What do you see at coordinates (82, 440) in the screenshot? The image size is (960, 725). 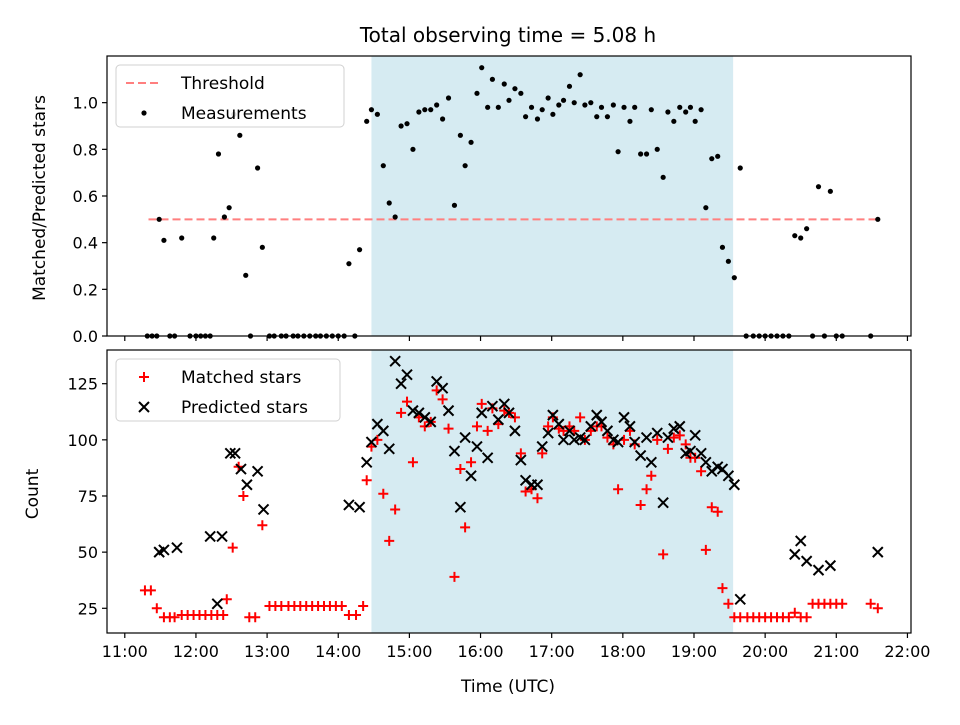 I see `bottom-y-tick-label: 100` at bounding box center [82, 440].